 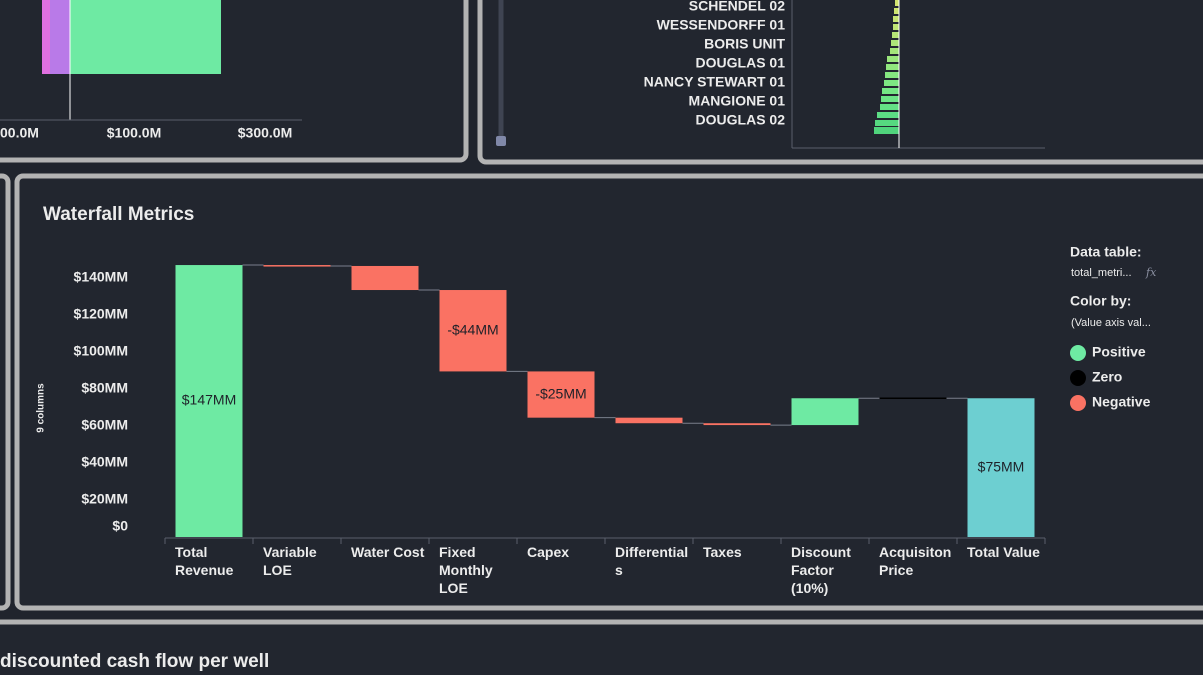 What do you see at coordinates (715, 82) in the screenshot?
I see `y-tick-label: NANCY STEWART 01` at bounding box center [715, 82].